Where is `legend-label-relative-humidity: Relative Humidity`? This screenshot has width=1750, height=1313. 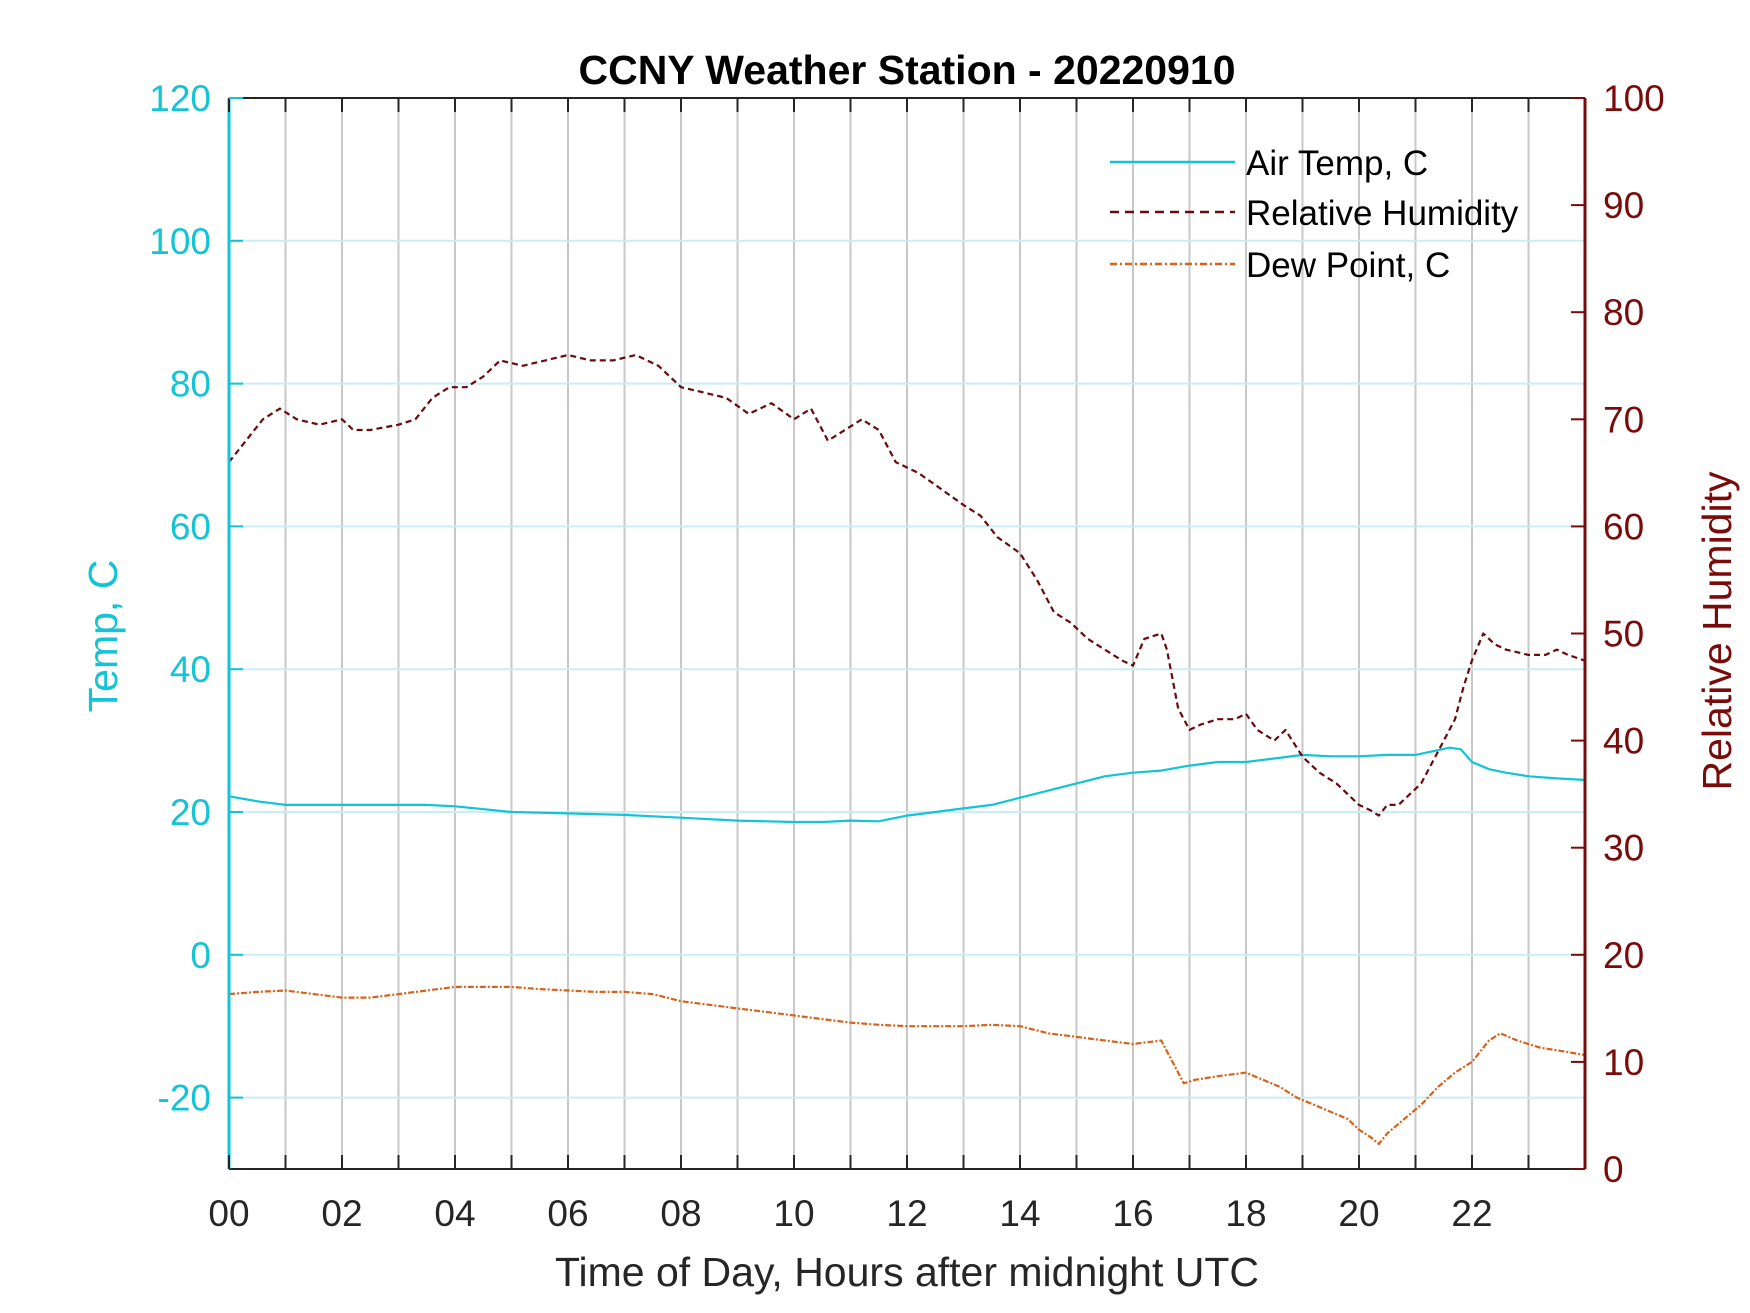
legend-label-relative-humidity: Relative Humidity is located at coordinates (1382, 213).